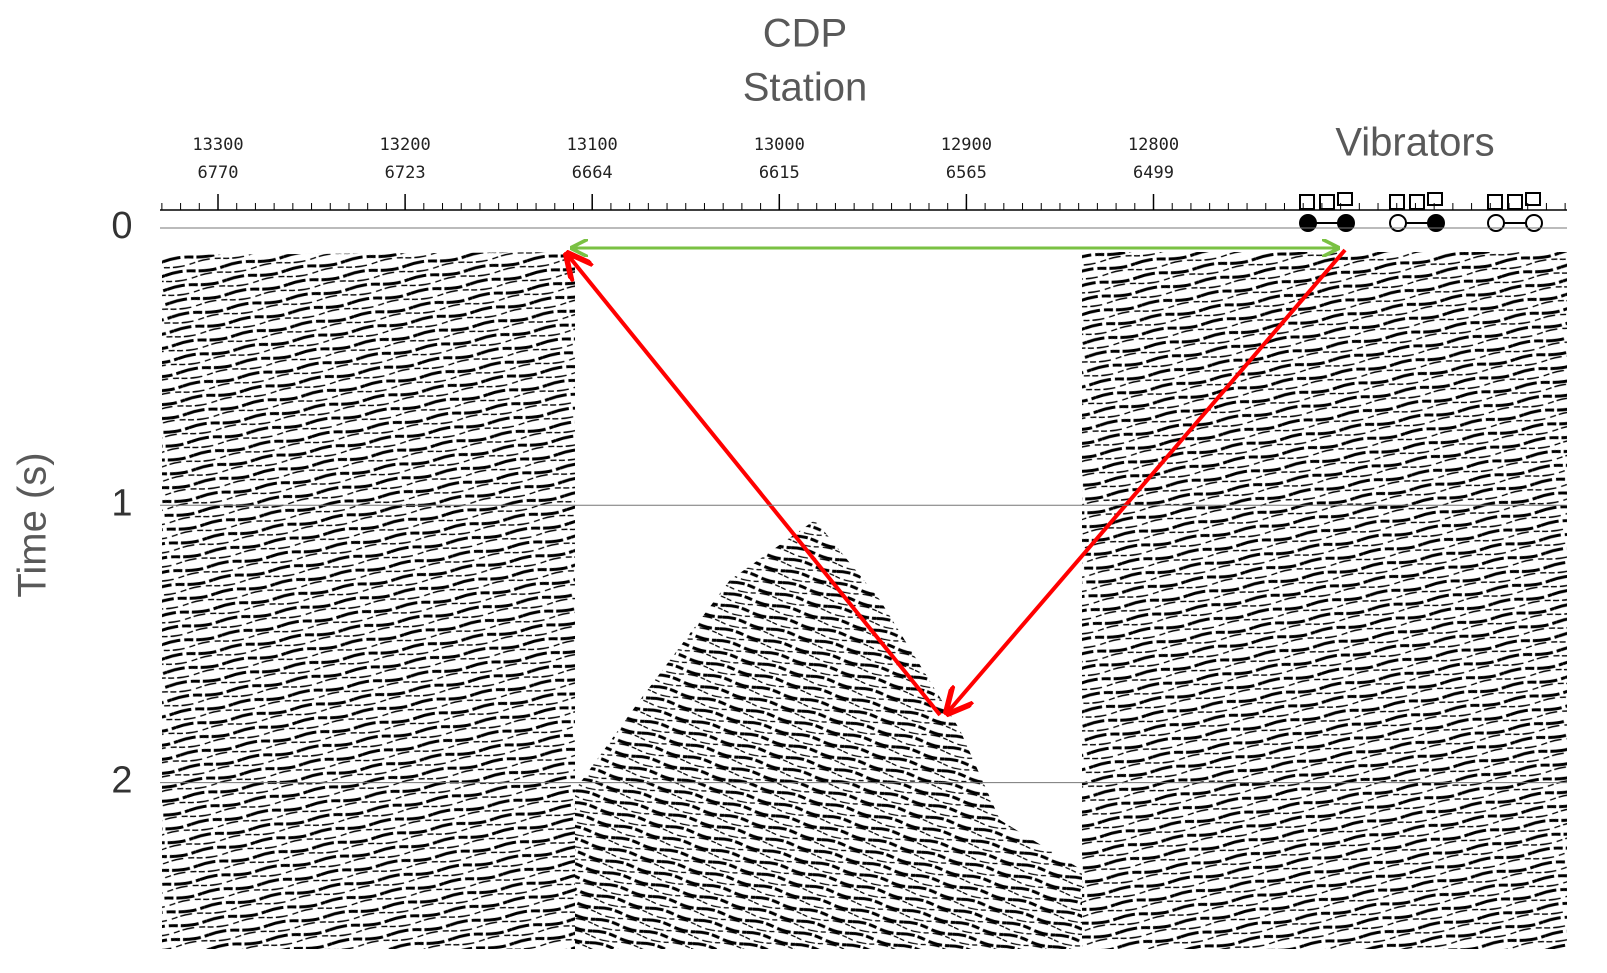 Image resolution: width=1607 pixels, height=973 pixels. Describe the element at coordinates (592, 173) in the screenshot. I see `station-label: 6664` at that location.